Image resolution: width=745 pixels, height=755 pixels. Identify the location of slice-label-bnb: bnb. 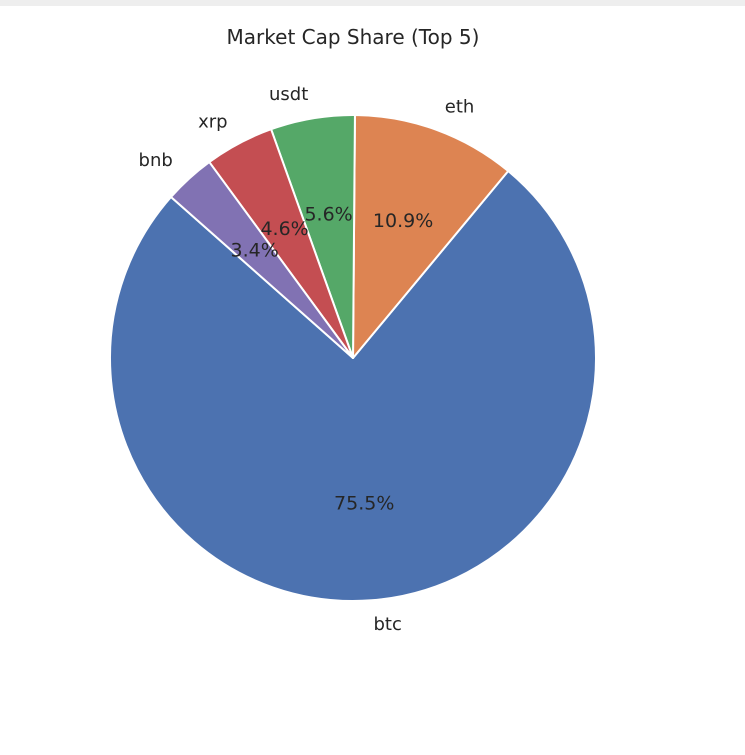
(156, 160).